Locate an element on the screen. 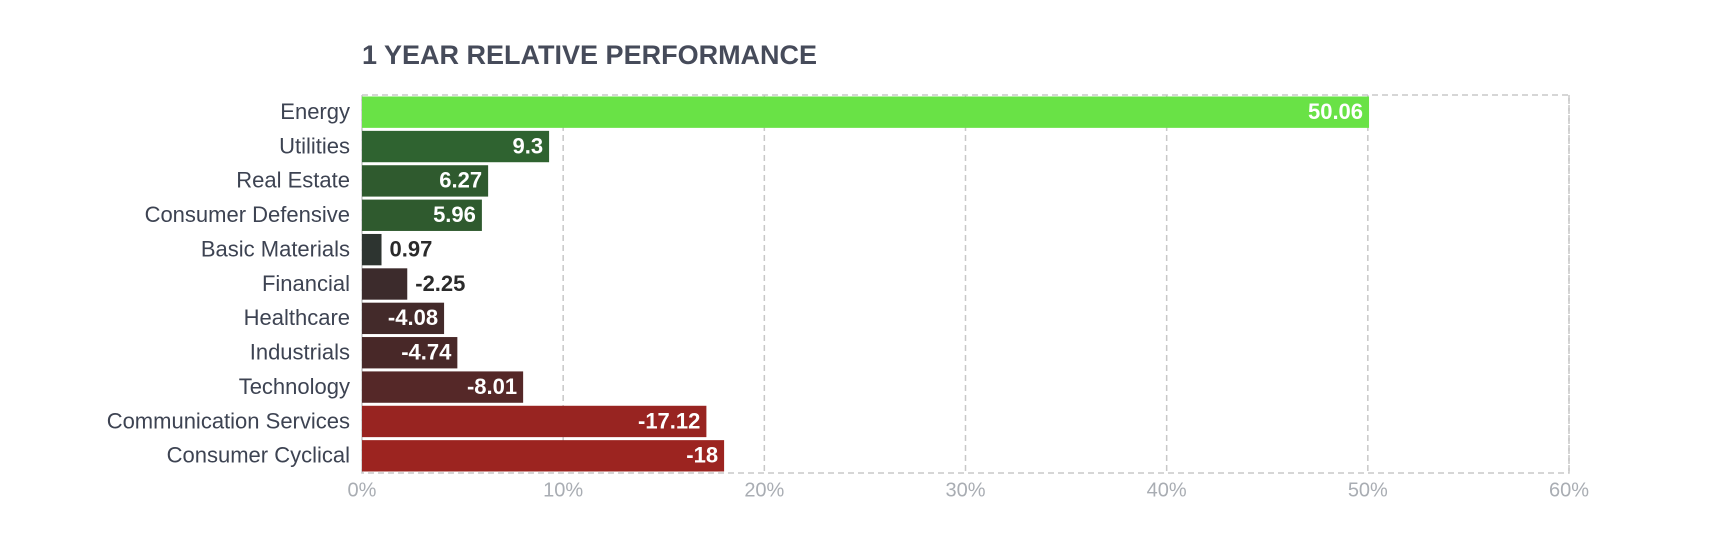 The image size is (1724, 552). x-tick-label: 0% is located at coordinates (362, 490).